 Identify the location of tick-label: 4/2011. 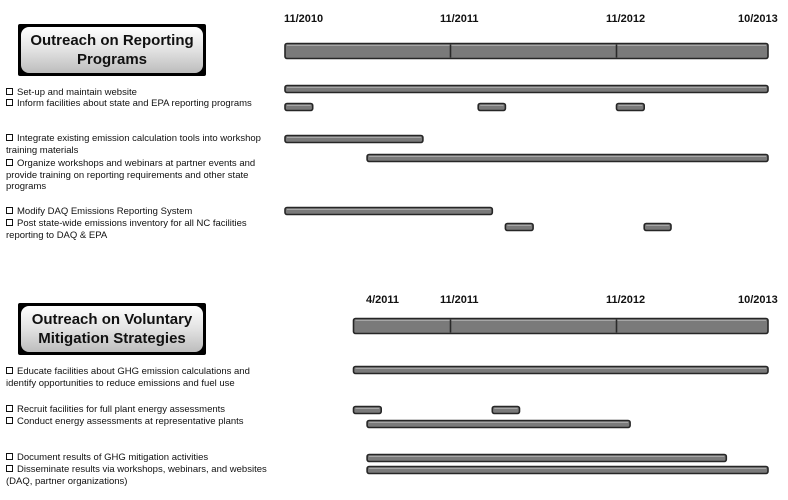
(383, 300).